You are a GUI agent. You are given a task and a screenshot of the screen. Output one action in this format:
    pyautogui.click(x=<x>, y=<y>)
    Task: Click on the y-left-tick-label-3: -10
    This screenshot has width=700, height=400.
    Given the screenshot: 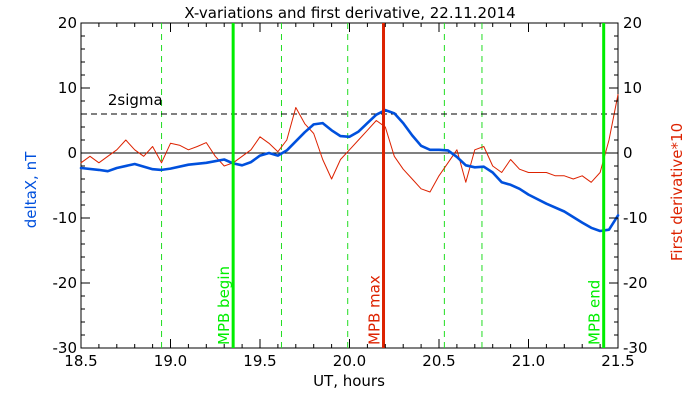 What is the action you would take?
    pyautogui.click(x=65, y=218)
    